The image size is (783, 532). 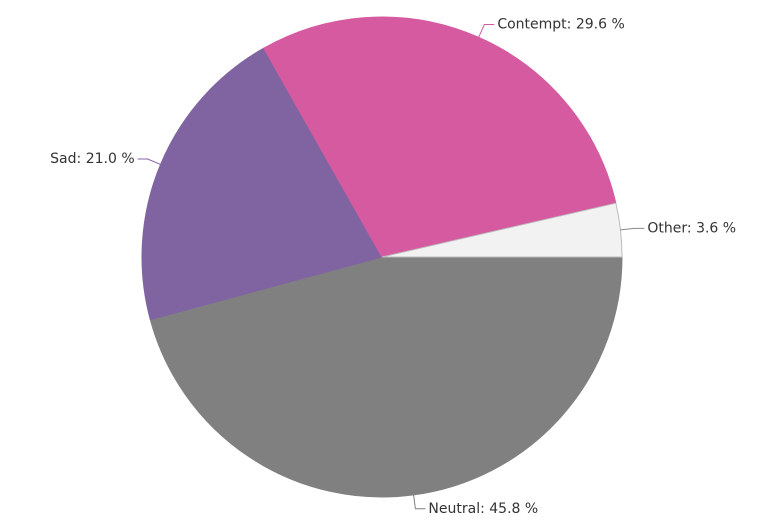 What do you see at coordinates (600, 25) in the screenshot?
I see `label-value: 29.6 %` at bounding box center [600, 25].